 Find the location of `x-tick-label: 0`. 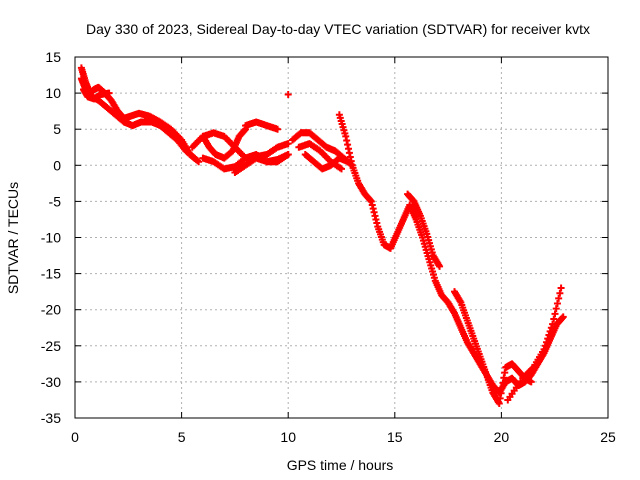

x-tick-label: 0 is located at coordinates (75, 437).